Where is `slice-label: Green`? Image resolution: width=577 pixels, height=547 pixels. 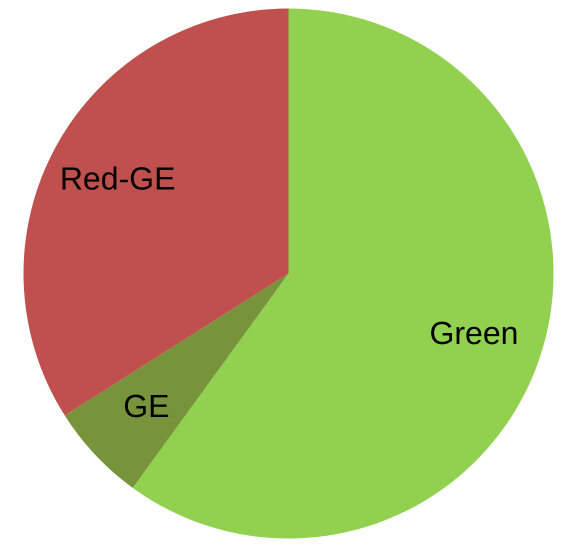 slice-label: Green is located at coordinates (473, 332).